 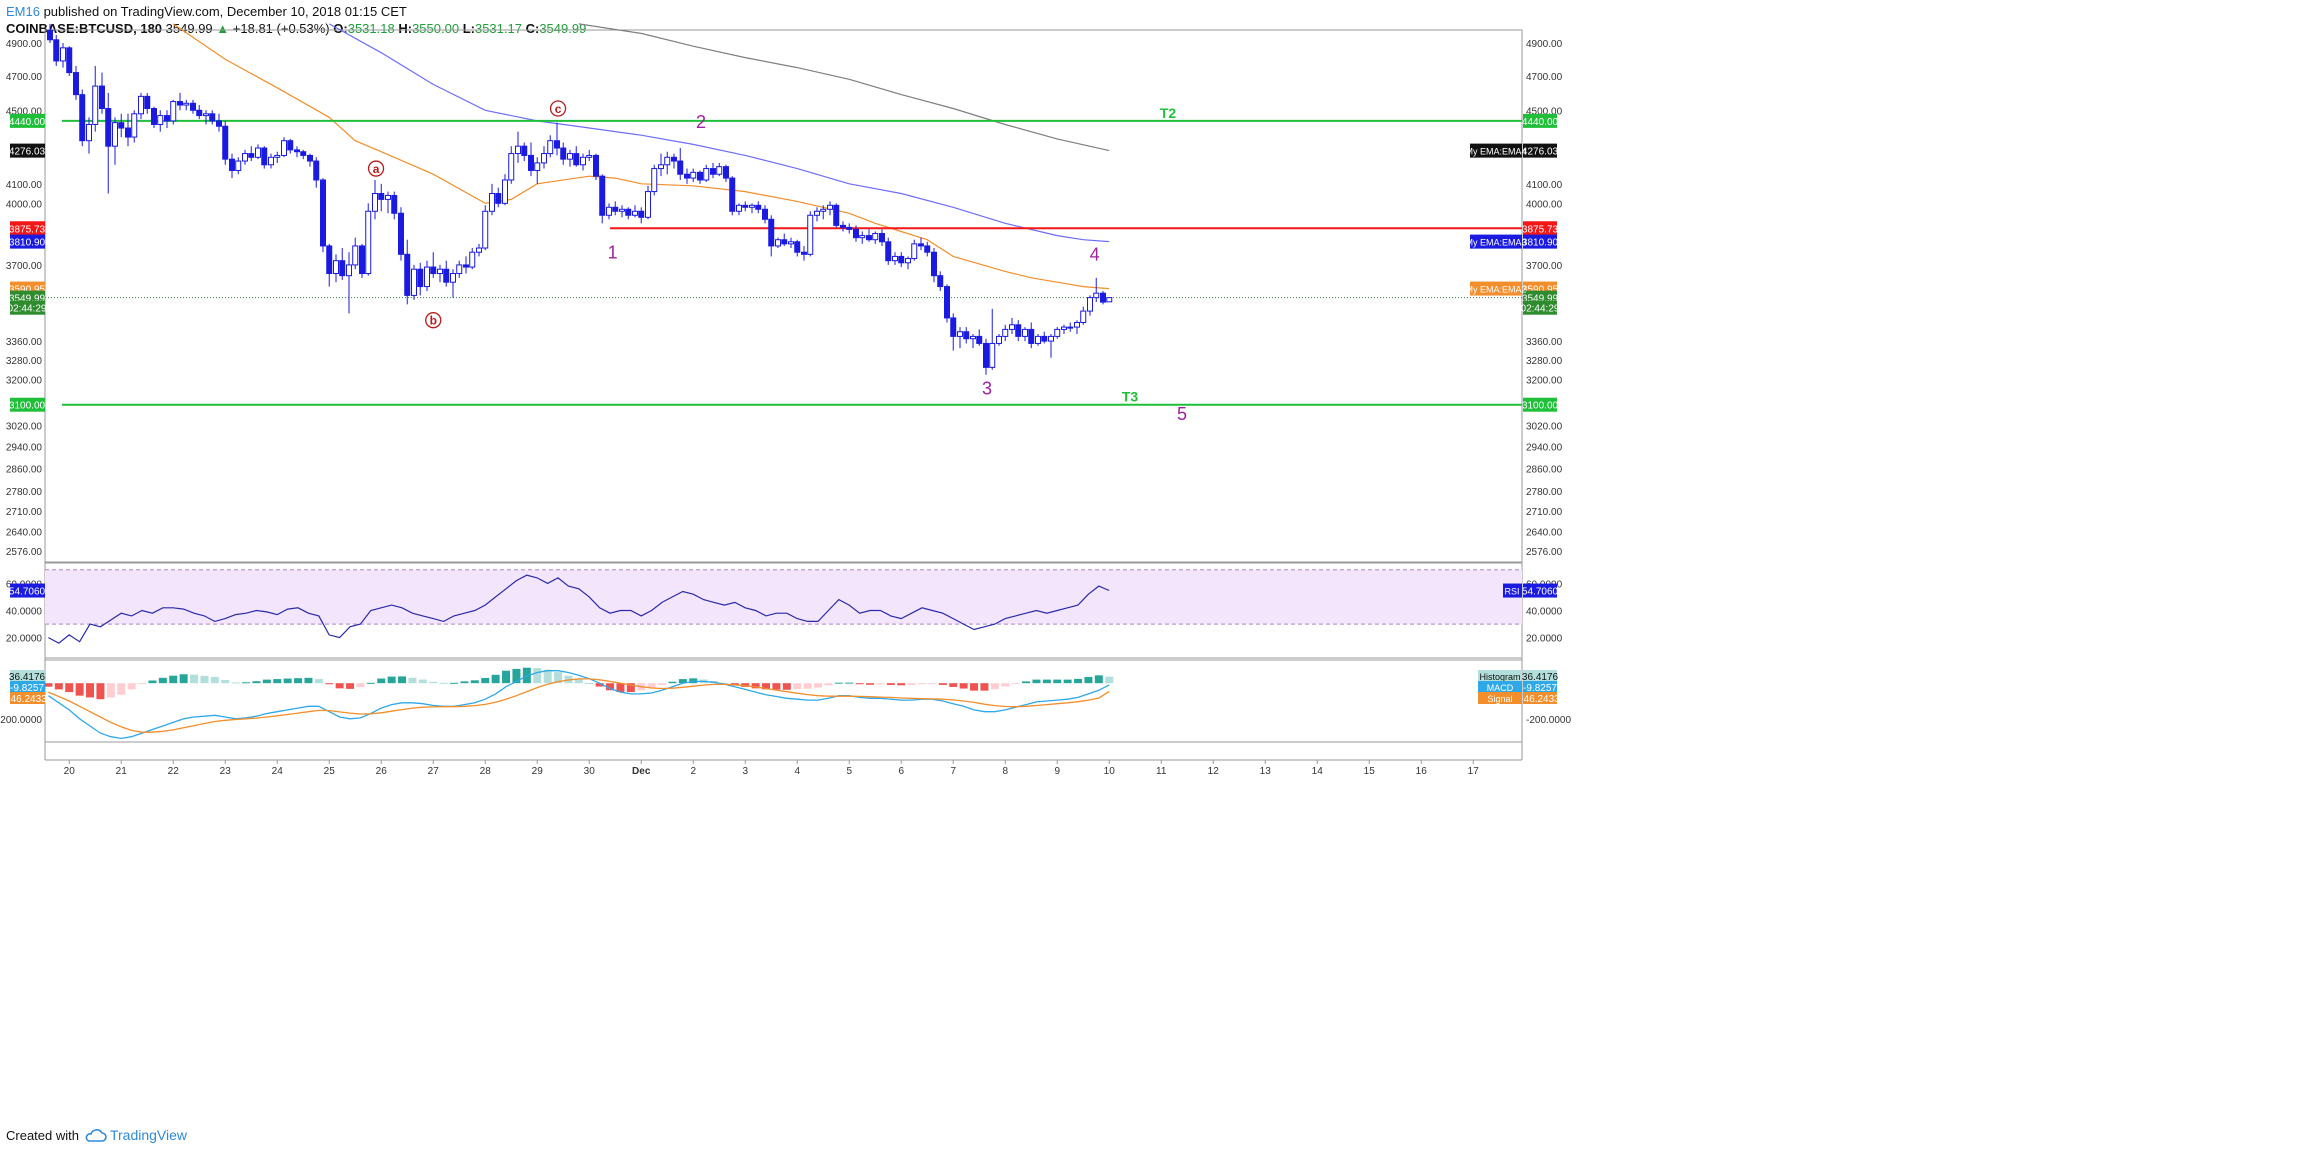 I want to click on ema-legend-text: My EMA:EMA4, so click(x=1495, y=152).